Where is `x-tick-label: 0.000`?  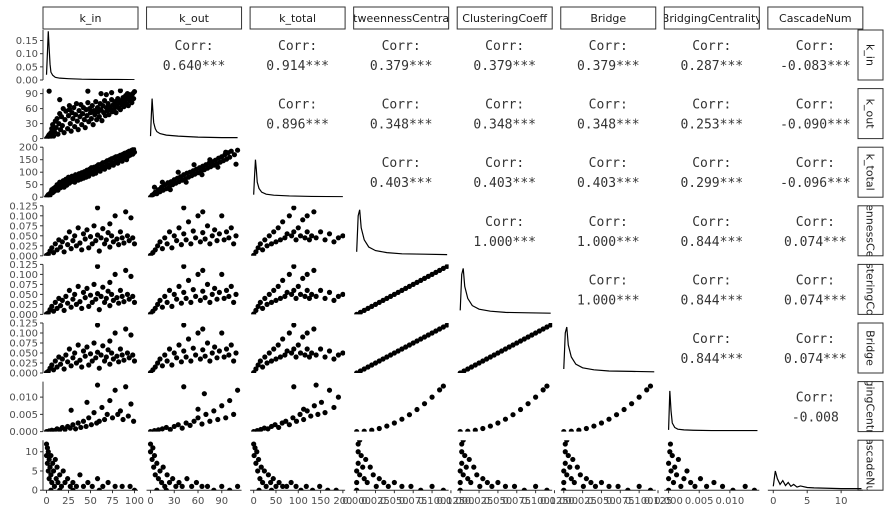 x-tick-label: 0.000 is located at coordinates (563, 501).